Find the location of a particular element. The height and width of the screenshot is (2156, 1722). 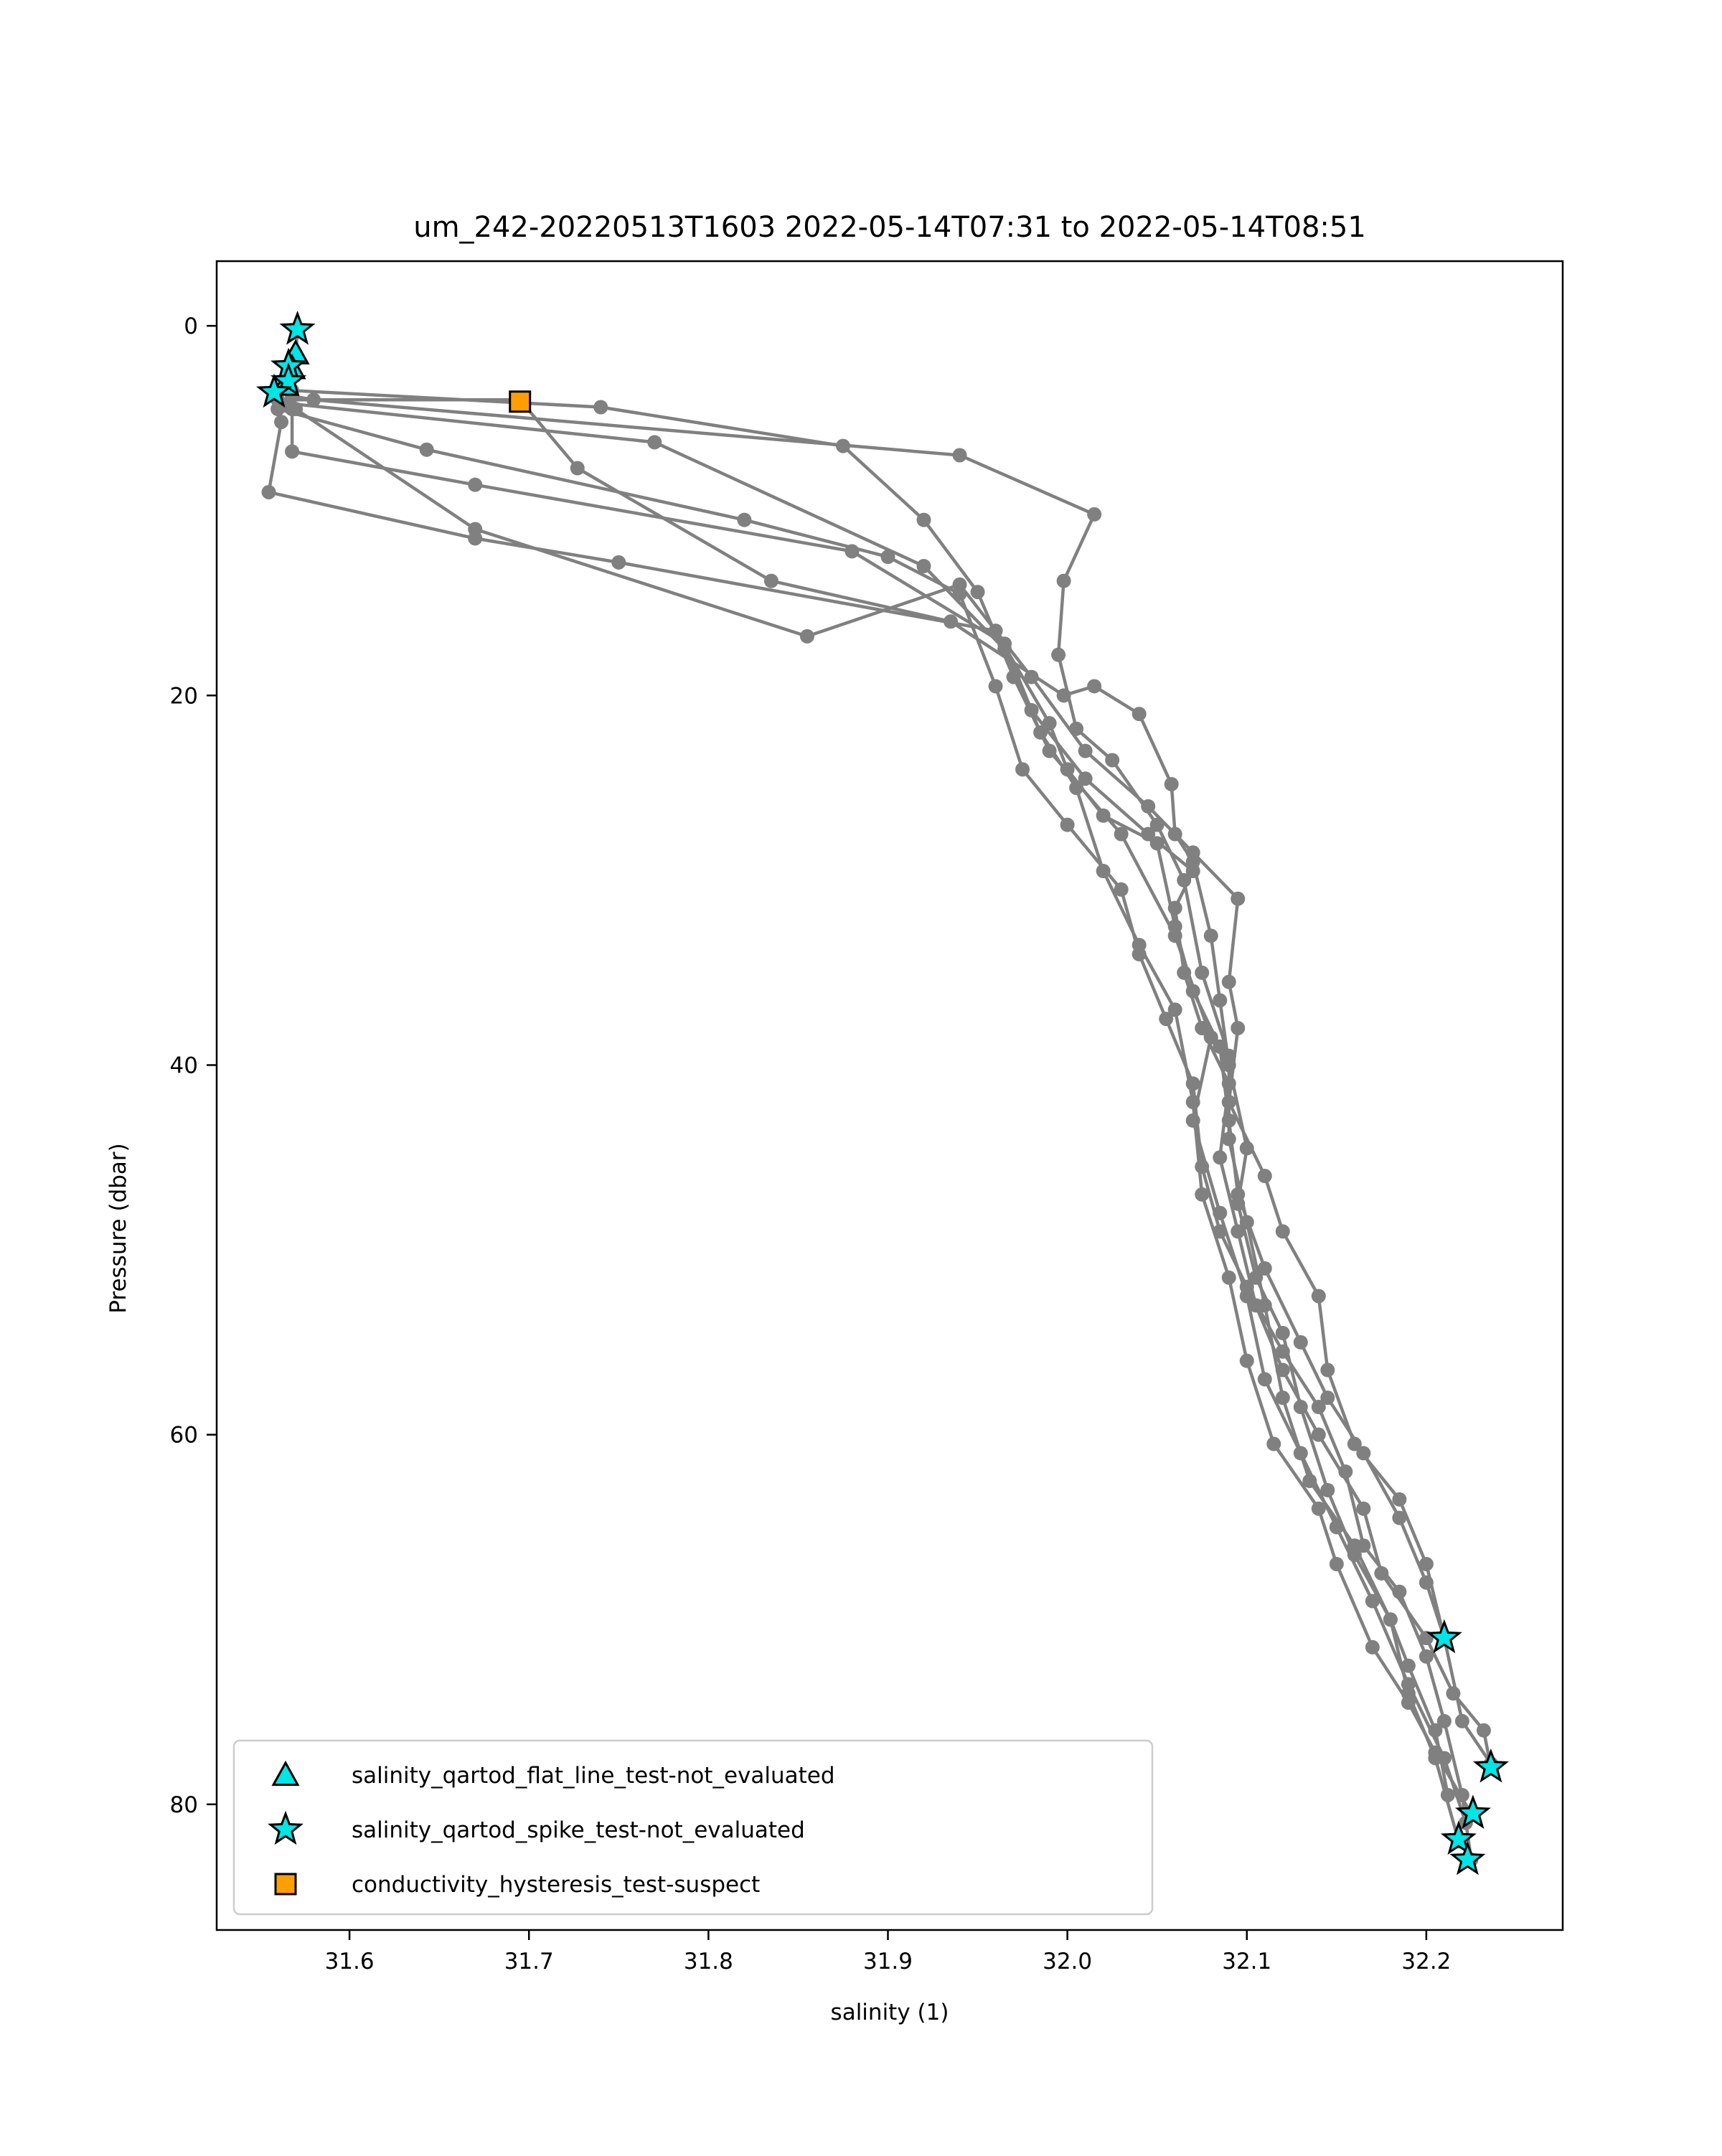

y-axis-label: Pressure (dbar) is located at coordinates (118, 1228).